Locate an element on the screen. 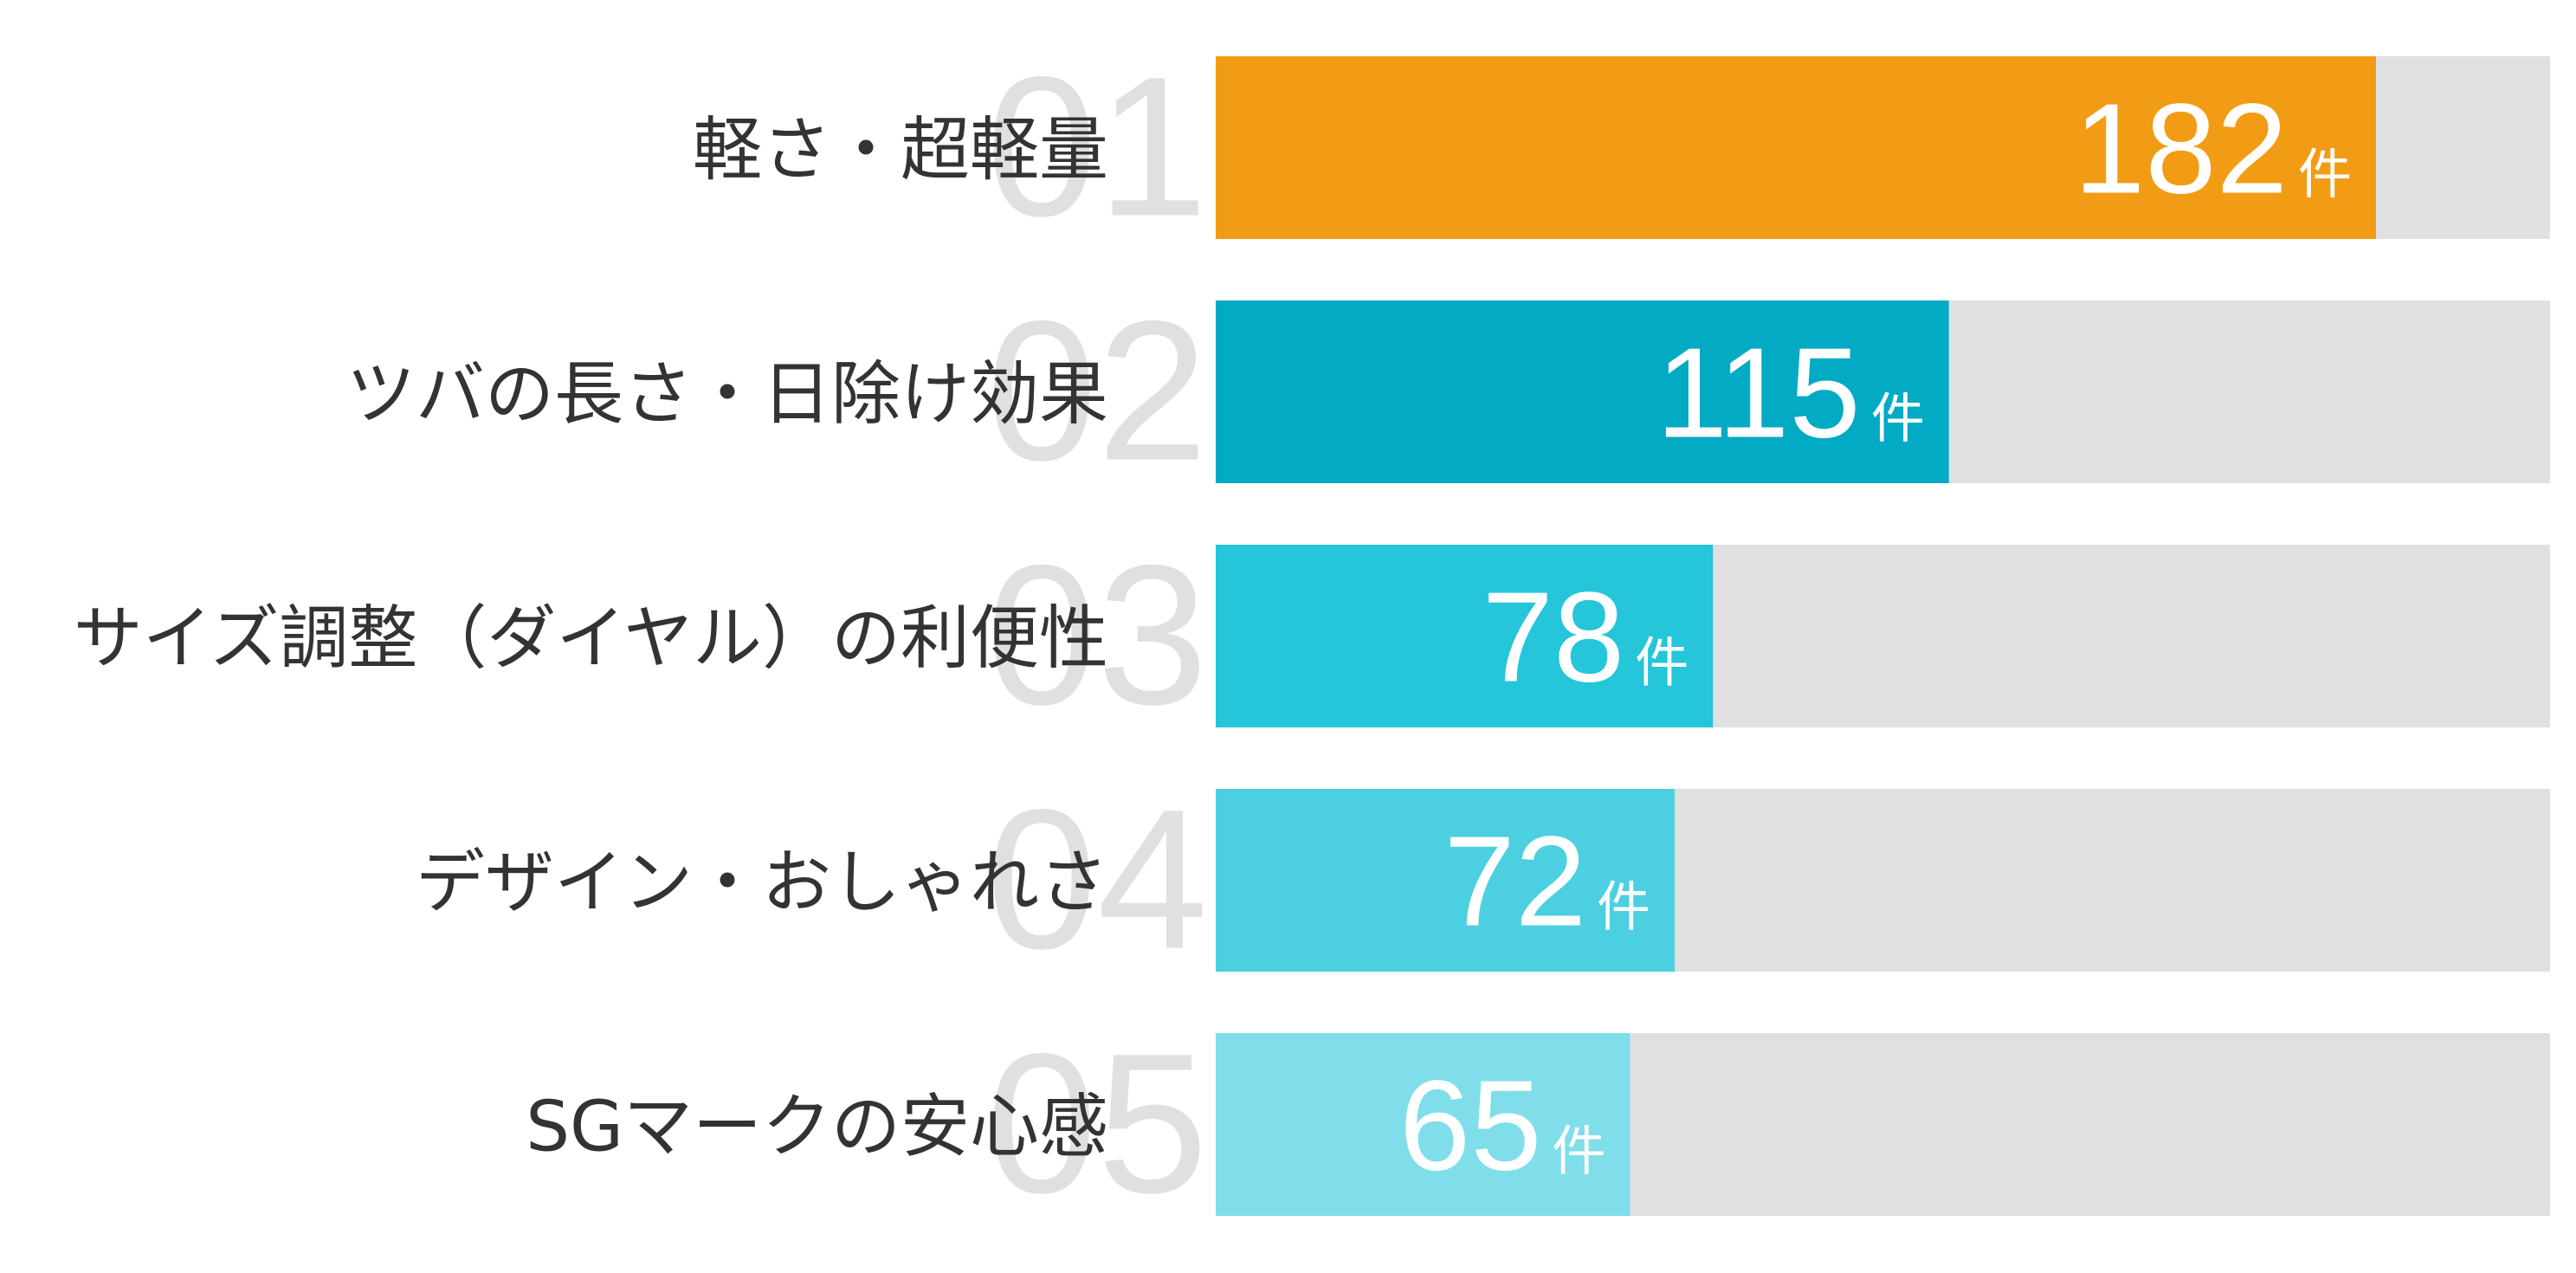 The width and height of the screenshot is (2576, 1273). value-label: 72 件 is located at coordinates (1546, 882).